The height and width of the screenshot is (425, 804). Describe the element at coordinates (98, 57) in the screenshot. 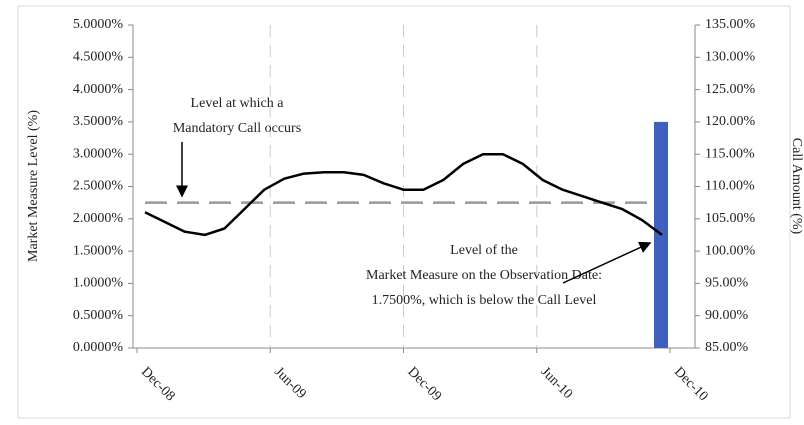

I see `y-tick-label: 4.5000%` at that location.